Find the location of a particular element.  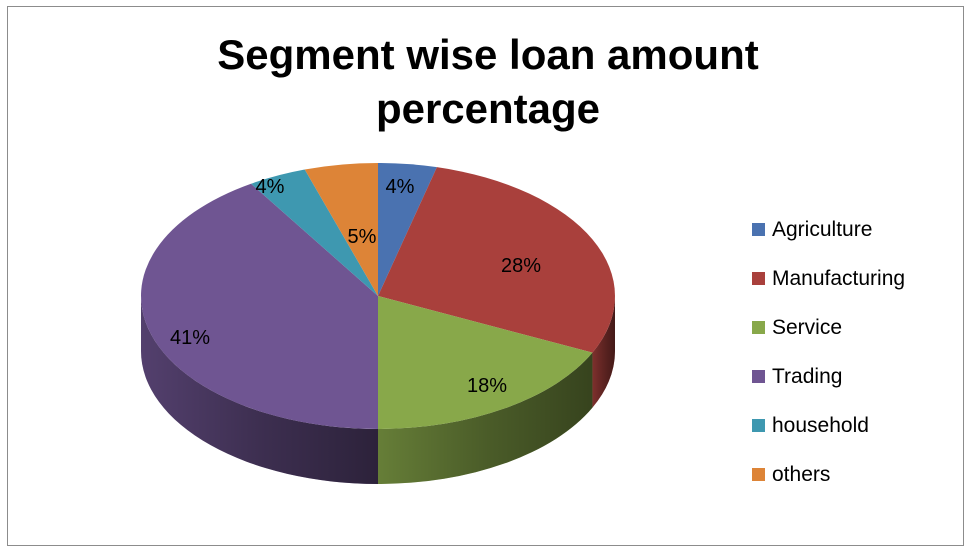

legend-label: Trading is located at coordinates (807, 376).